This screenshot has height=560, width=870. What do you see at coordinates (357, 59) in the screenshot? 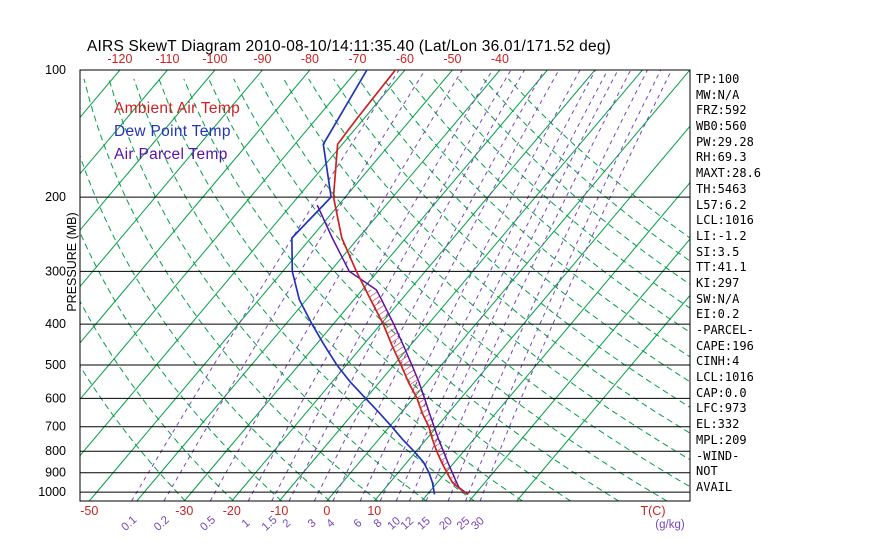
I see `top-temp-tick-label: -70` at bounding box center [357, 59].